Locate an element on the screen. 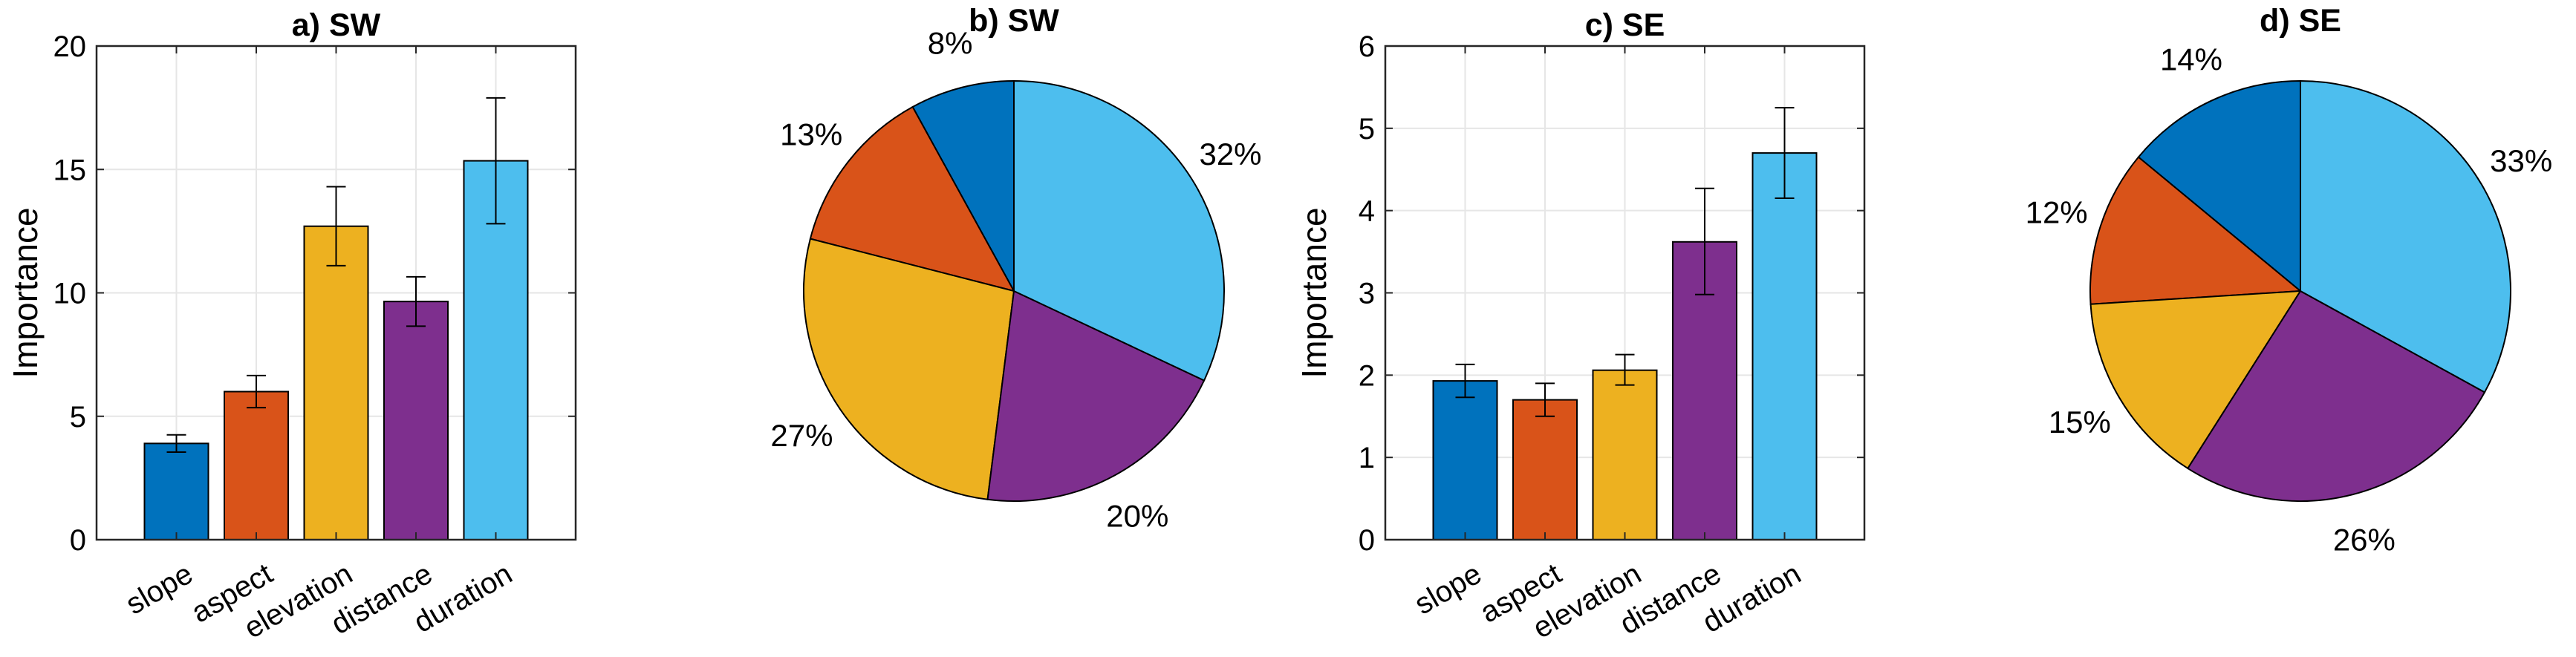  pie-label-elevation: 27% is located at coordinates (802, 435).